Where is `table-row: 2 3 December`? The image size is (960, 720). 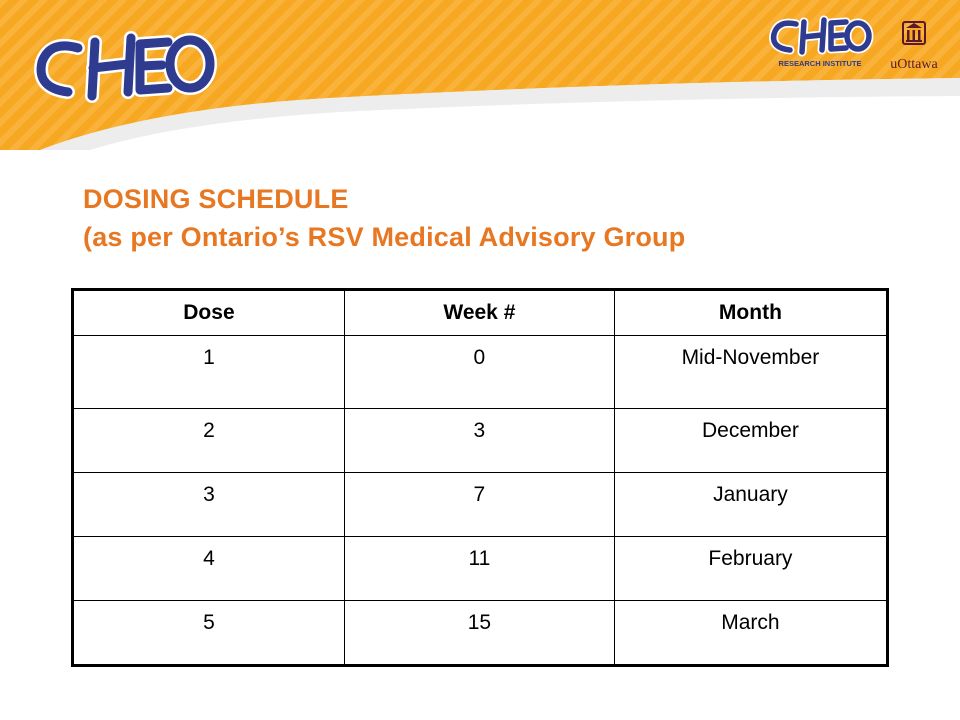 table-row: 2 3 December is located at coordinates (480, 440).